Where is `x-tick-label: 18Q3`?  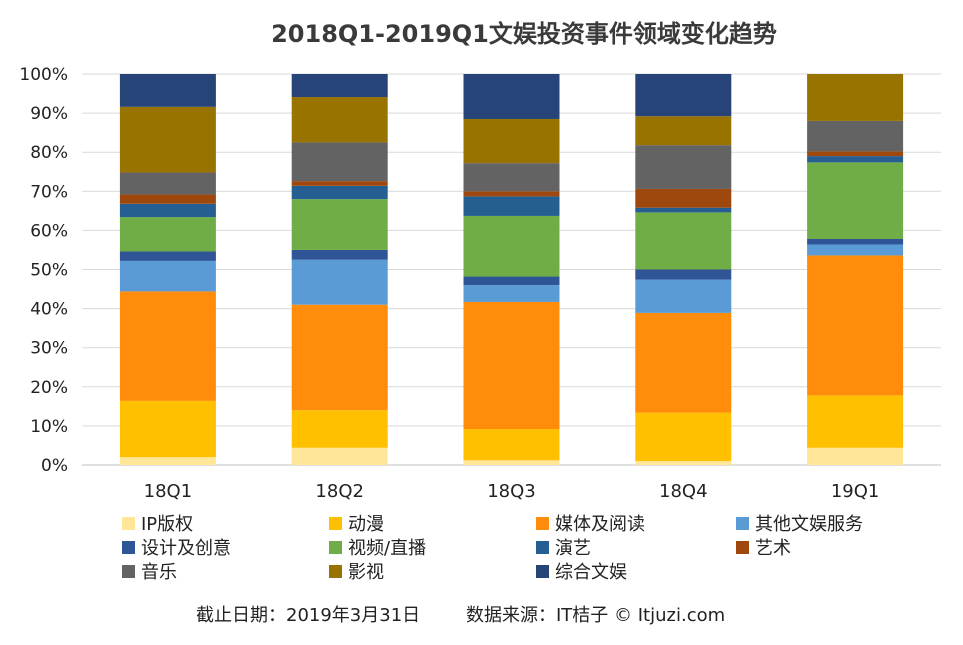
x-tick-label: 18Q3 is located at coordinates (511, 491).